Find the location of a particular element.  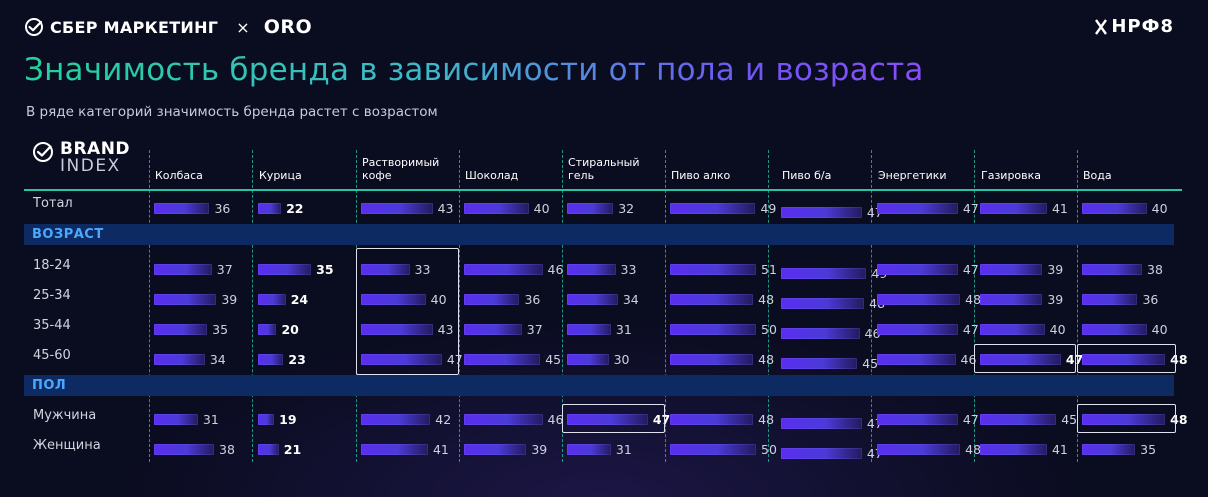

data-cell: 46 is located at coordinates (830, 333).